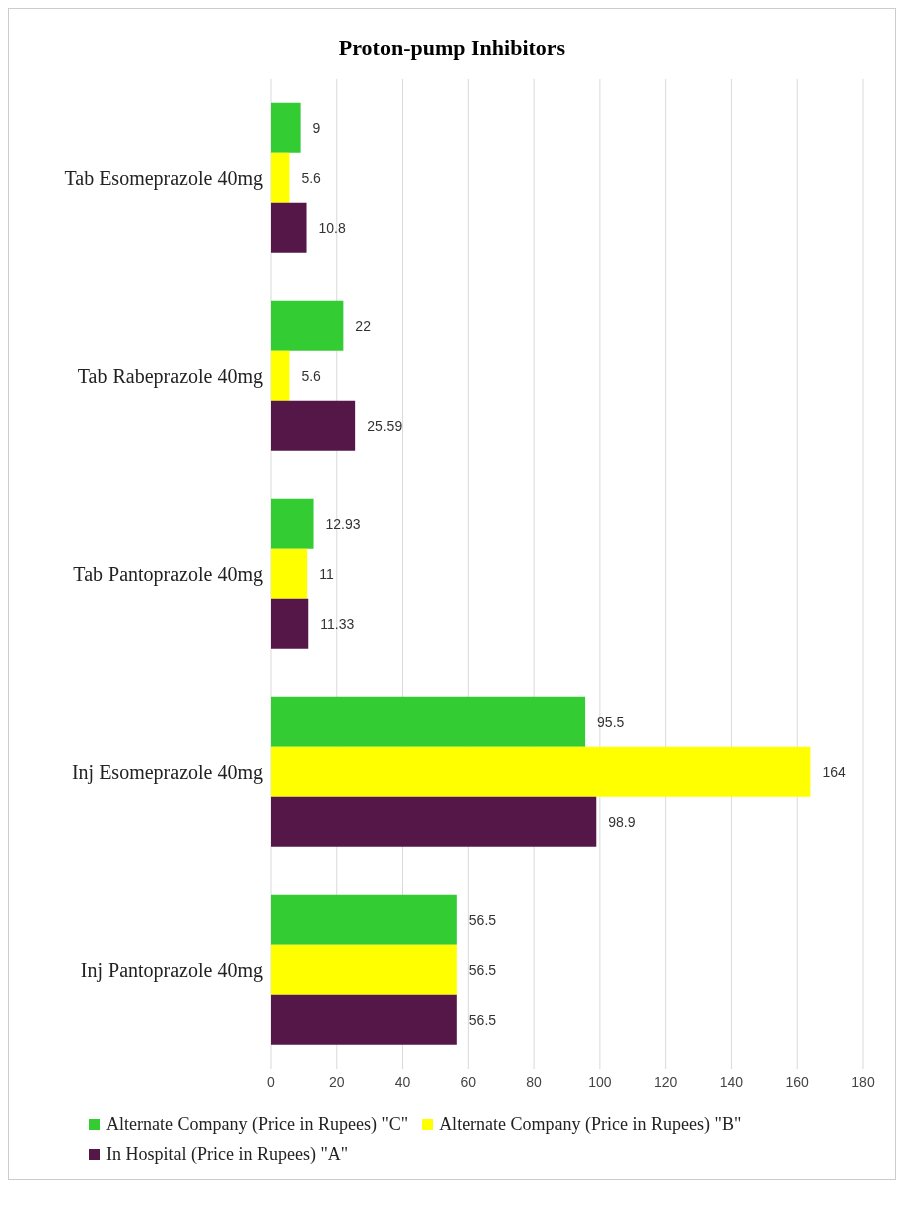  Describe the element at coordinates (336, 1081) in the screenshot. I see `x-tick-label: 20` at that location.